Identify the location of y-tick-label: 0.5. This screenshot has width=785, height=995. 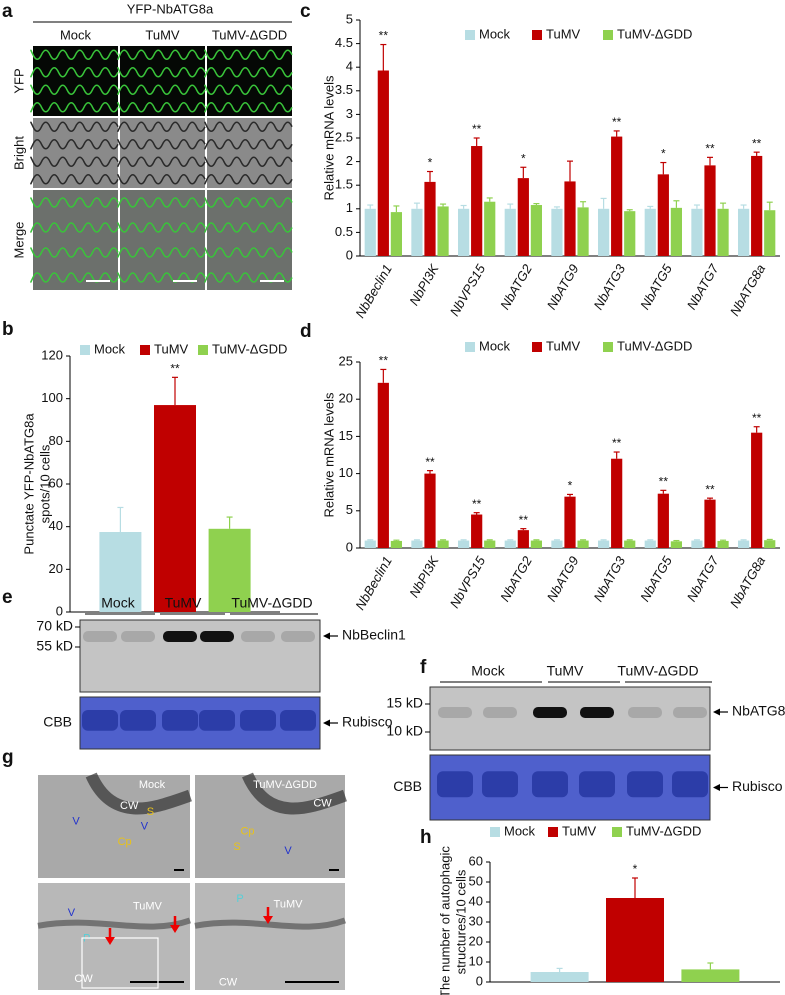
(344, 231).